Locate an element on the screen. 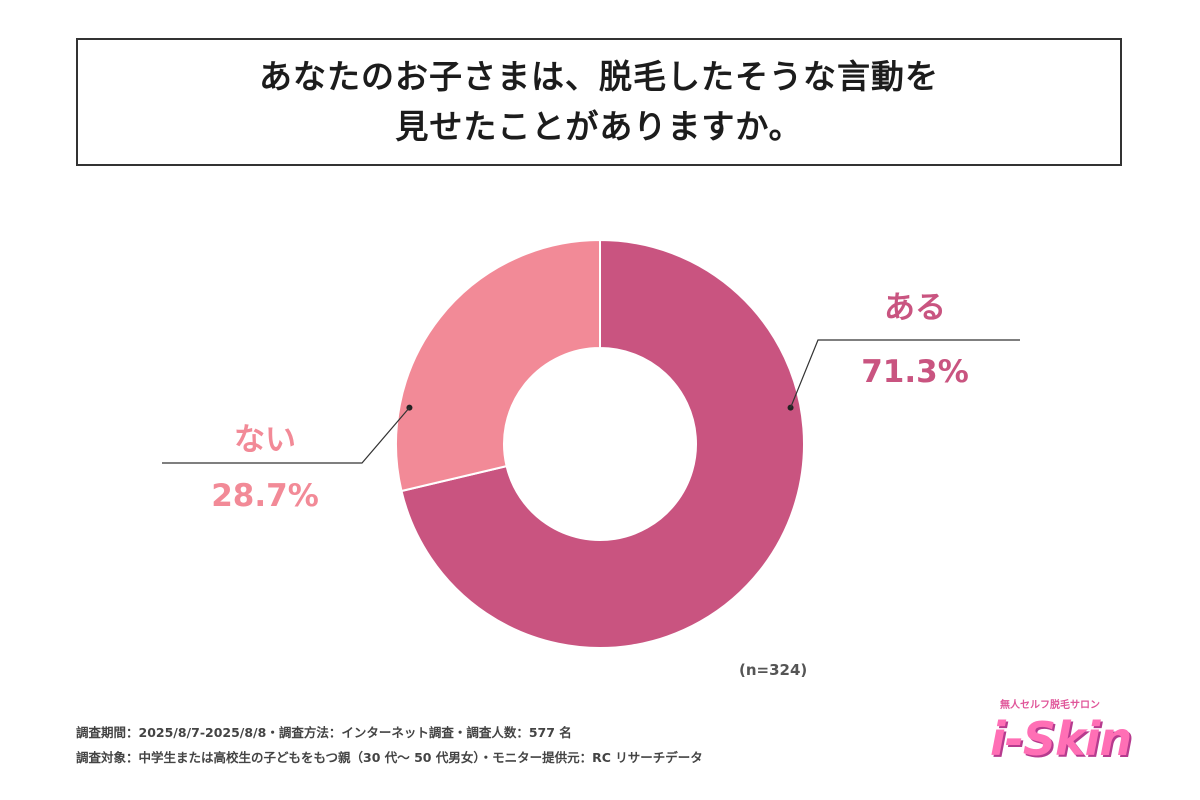  slice-value-label-2: 28.7% is located at coordinates (265, 496).